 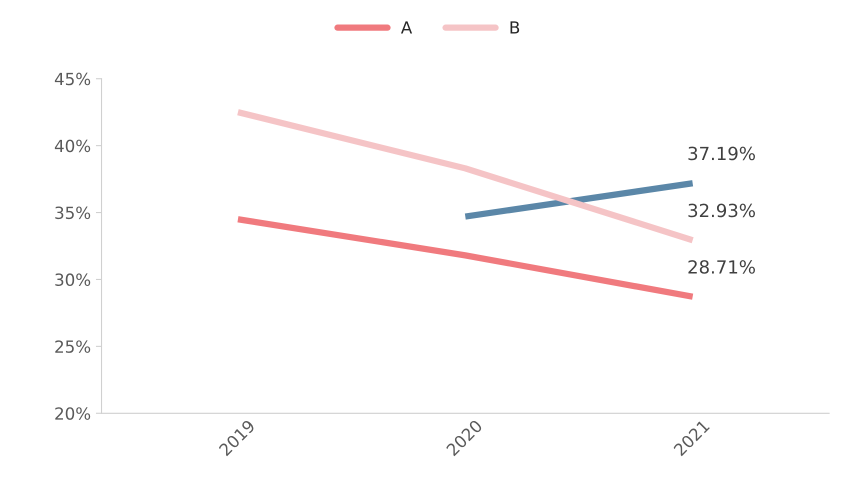 I want to click on y-tick-label: 35%, so click(x=72, y=213).